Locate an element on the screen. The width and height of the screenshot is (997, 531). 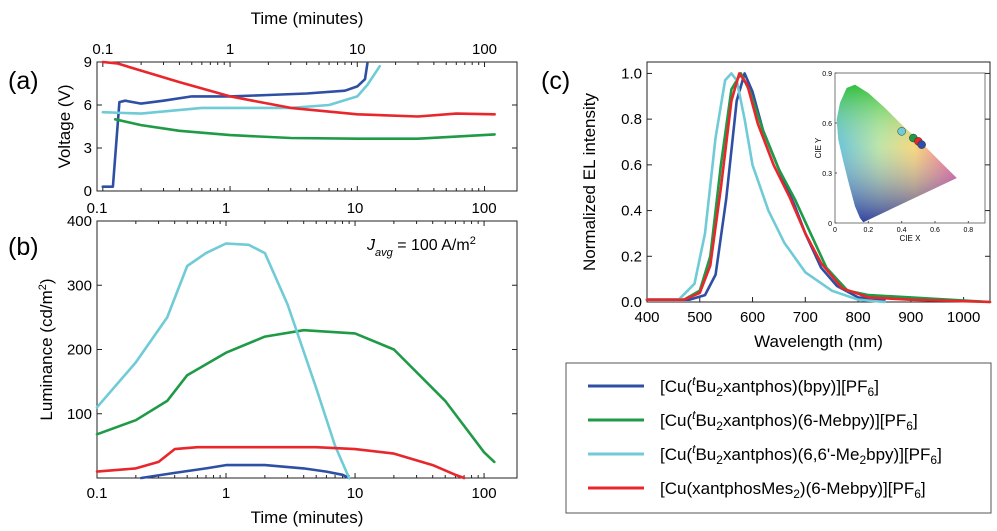
x-tick-label: 800 is located at coordinates (858, 317).